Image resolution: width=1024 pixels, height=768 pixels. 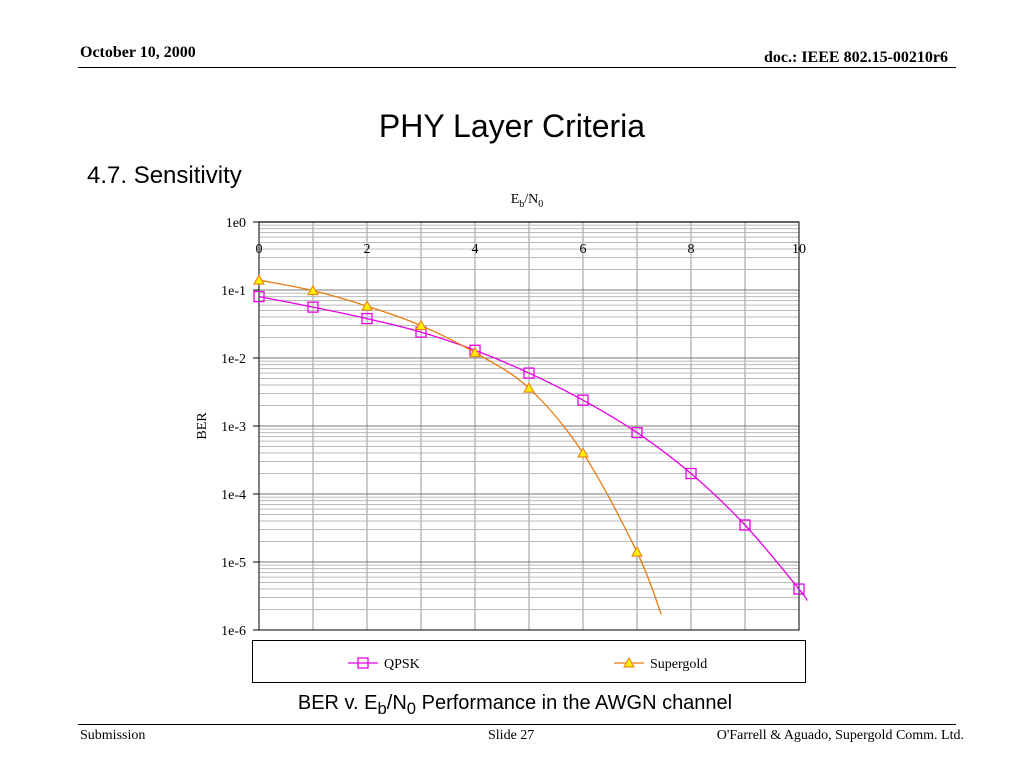 What do you see at coordinates (691, 249) in the screenshot?
I see `x-tick-label: 8` at bounding box center [691, 249].